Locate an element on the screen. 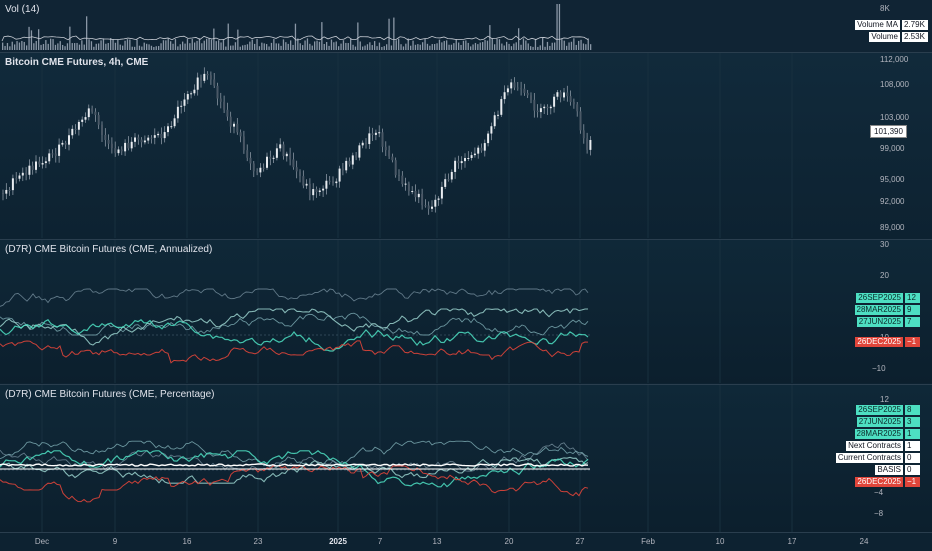 The width and height of the screenshot is (932, 551). tag-value: −1 is located at coordinates (912, 342).